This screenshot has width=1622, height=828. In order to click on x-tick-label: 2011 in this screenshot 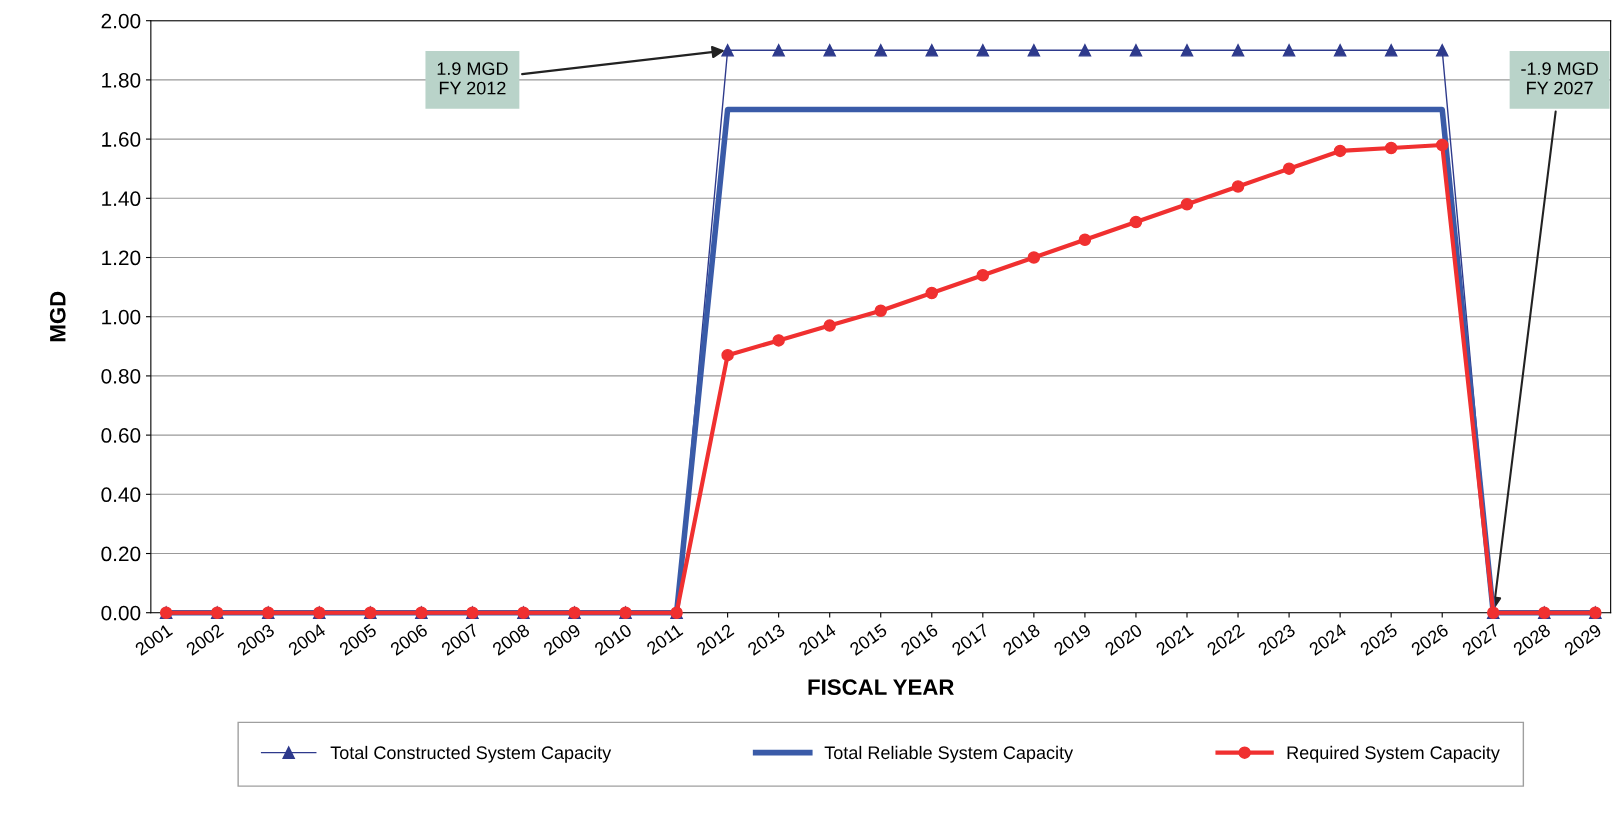, I will do `click(664, 639)`.